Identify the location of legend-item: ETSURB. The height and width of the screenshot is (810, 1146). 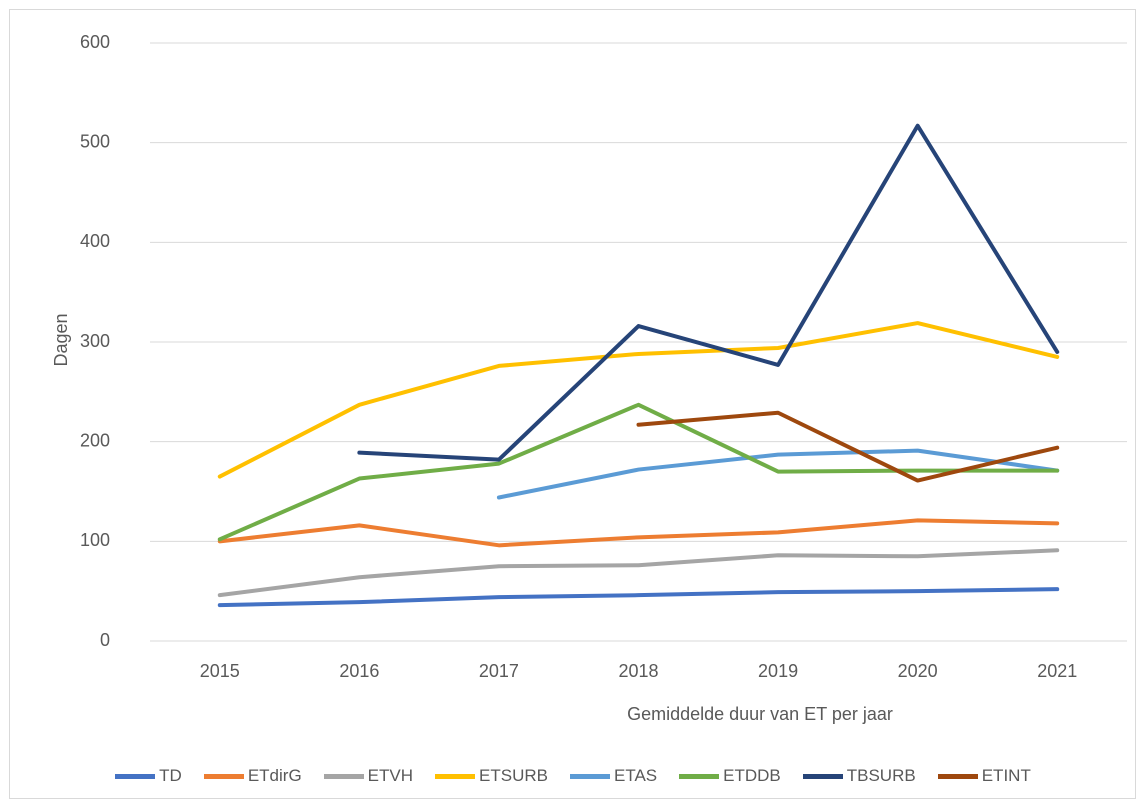
(491, 776).